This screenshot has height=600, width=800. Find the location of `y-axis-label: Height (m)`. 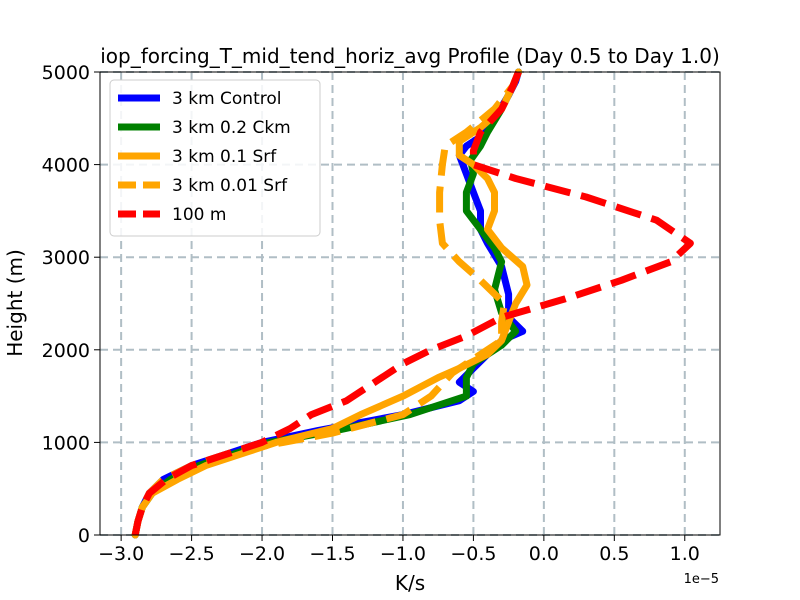

y-axis-label: Height (m) is located at coordinates (15, 303).